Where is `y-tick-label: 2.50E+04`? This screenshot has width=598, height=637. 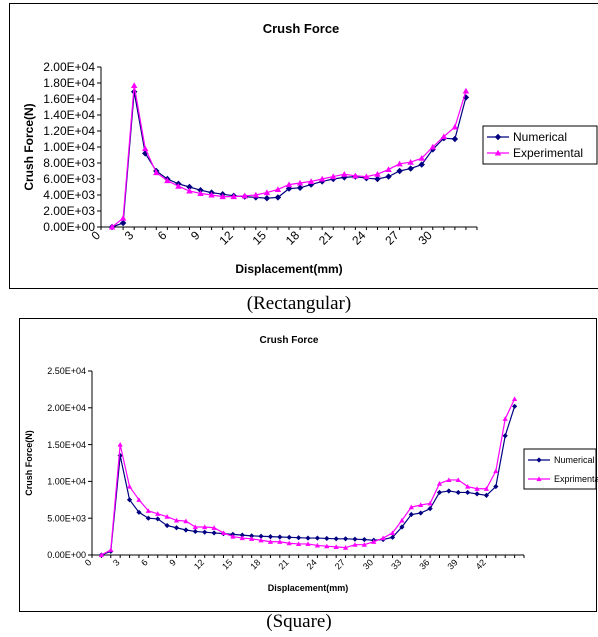 y-tick-label: 2.50E+04 is located at coordinates (66, 371).